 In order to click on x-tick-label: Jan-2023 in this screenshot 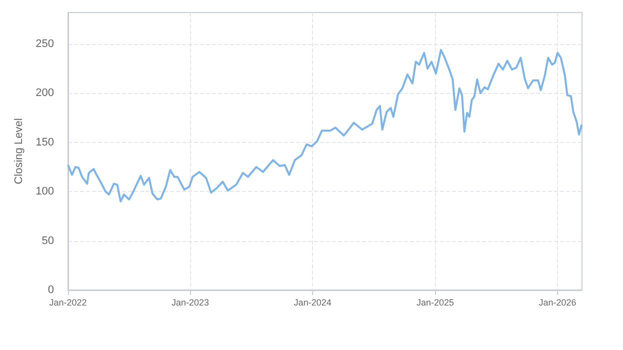, I will do `click(191, 303)`.